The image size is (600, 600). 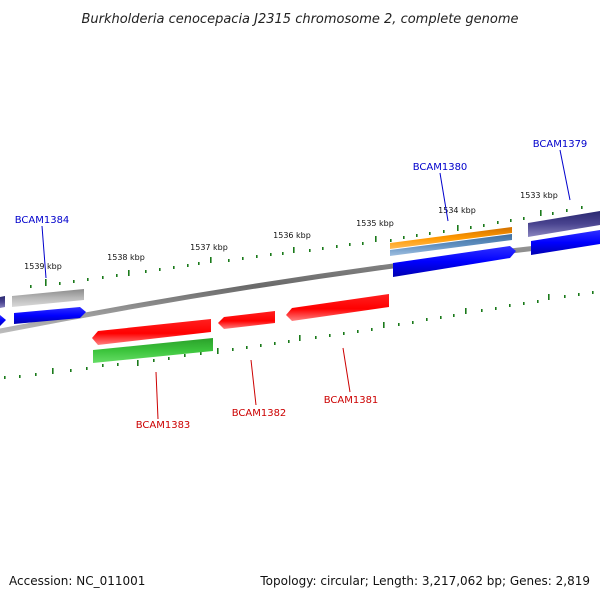 What do you see at coordinates (299, 335) in the screenshot?
I see `inner-tick-ring` at bounding box center [299, 335].